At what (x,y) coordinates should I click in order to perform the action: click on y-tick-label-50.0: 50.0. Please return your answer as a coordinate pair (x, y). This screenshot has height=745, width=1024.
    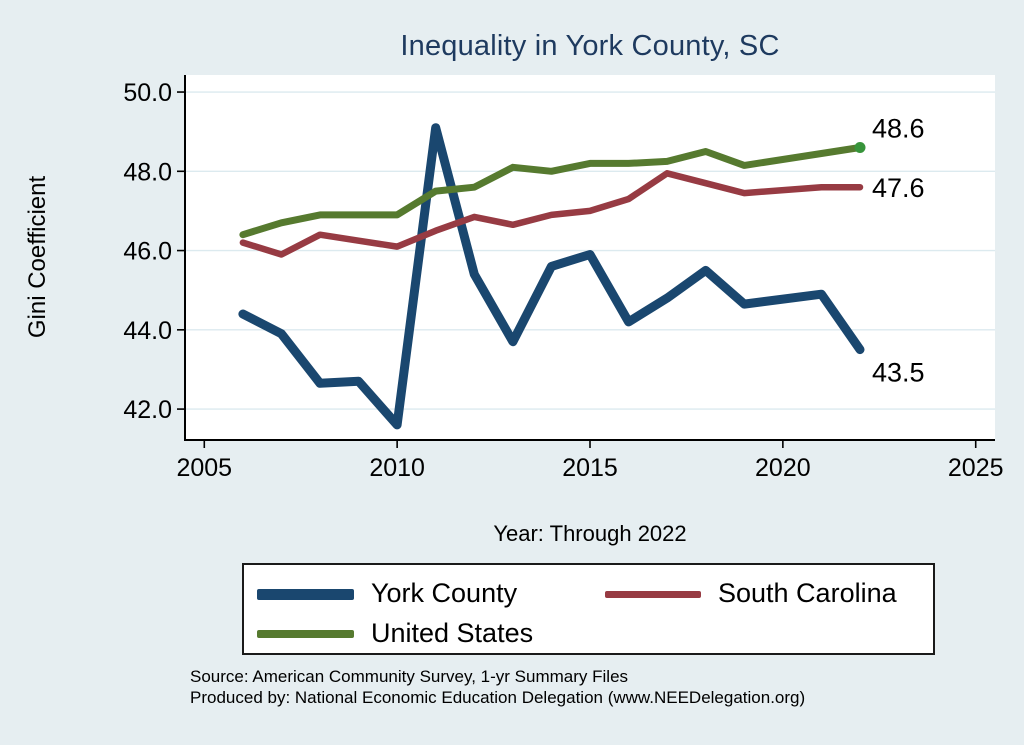
    Looking at the image, I should click on (147, 93).